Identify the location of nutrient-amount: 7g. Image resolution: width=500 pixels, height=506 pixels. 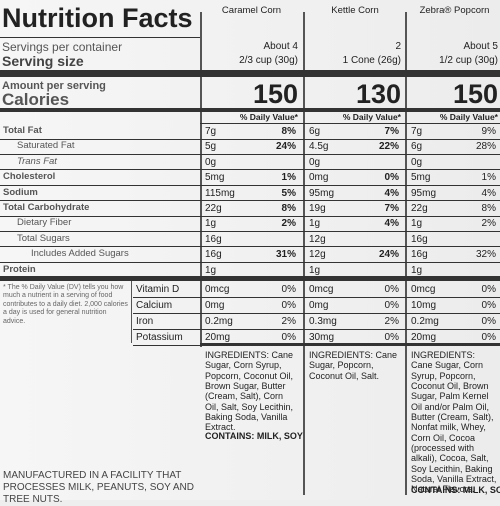
(417, 131).